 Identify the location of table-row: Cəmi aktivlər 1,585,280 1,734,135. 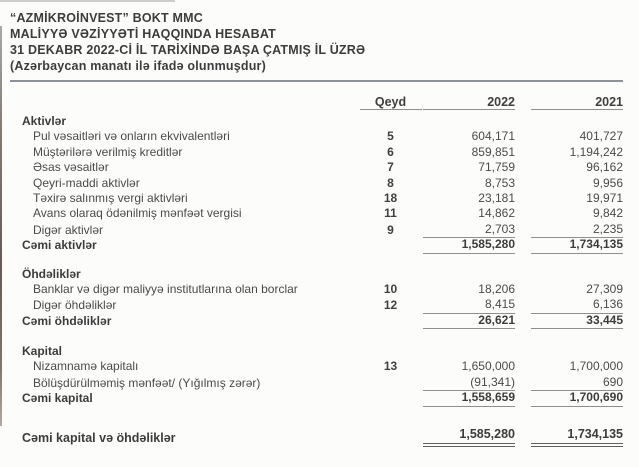
(316, 245).